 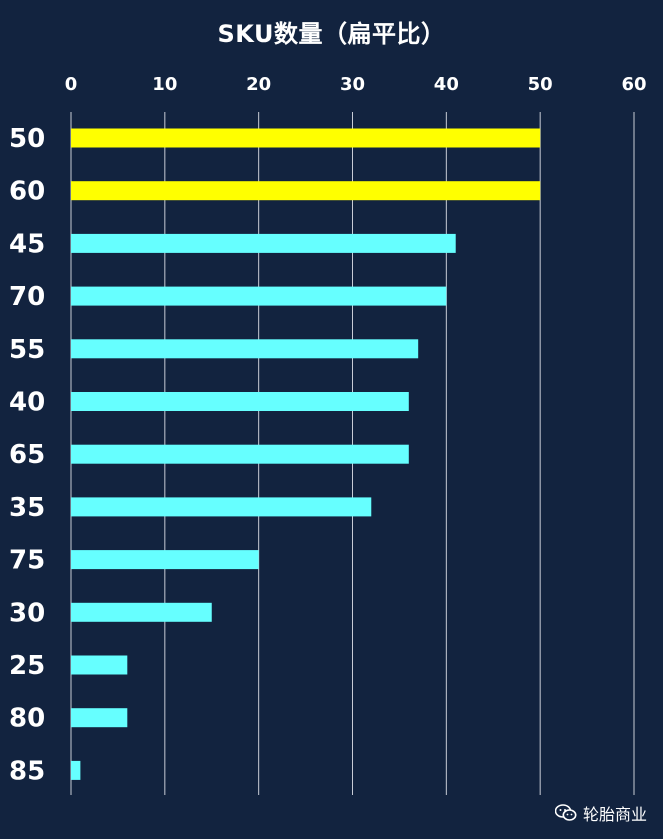 What do you see at coordinates (164, 84) in the screenshot?
I see `x-tick-label: 10` at bounding box center [164, 84].